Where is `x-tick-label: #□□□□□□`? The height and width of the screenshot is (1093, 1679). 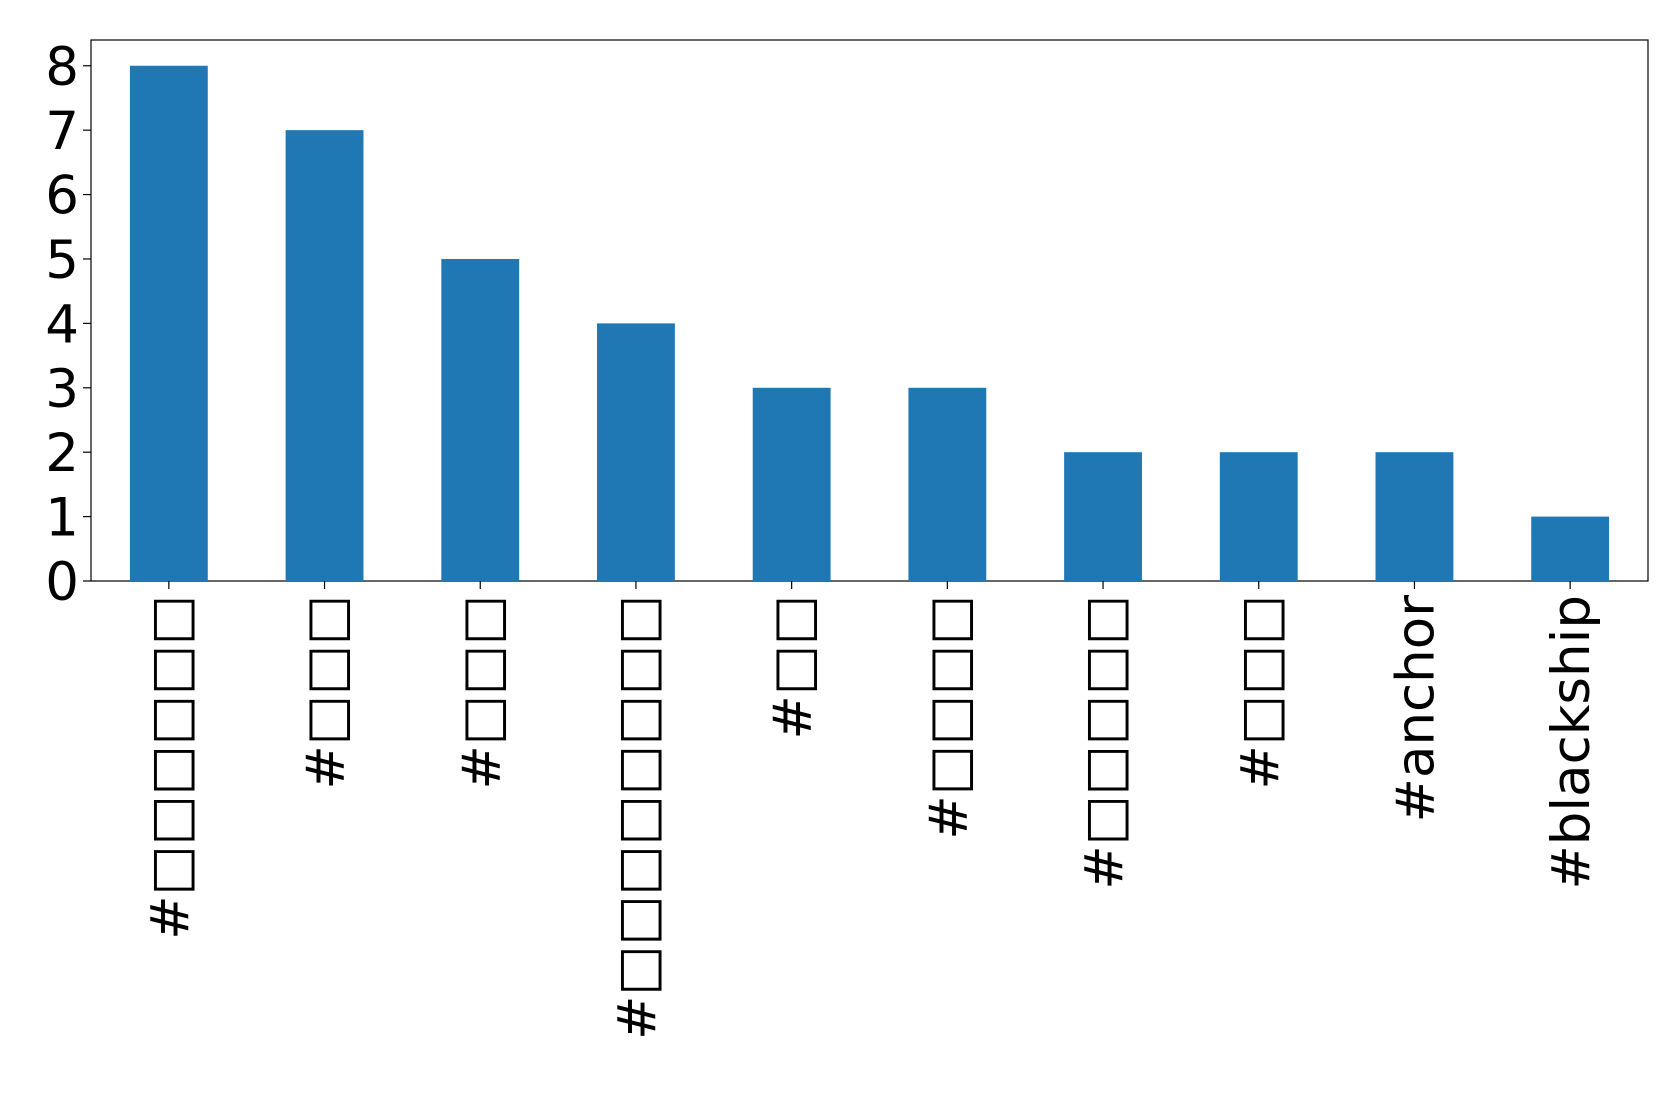
x-tick-label: #□□□□□□ is located at coordinates (170, 767).